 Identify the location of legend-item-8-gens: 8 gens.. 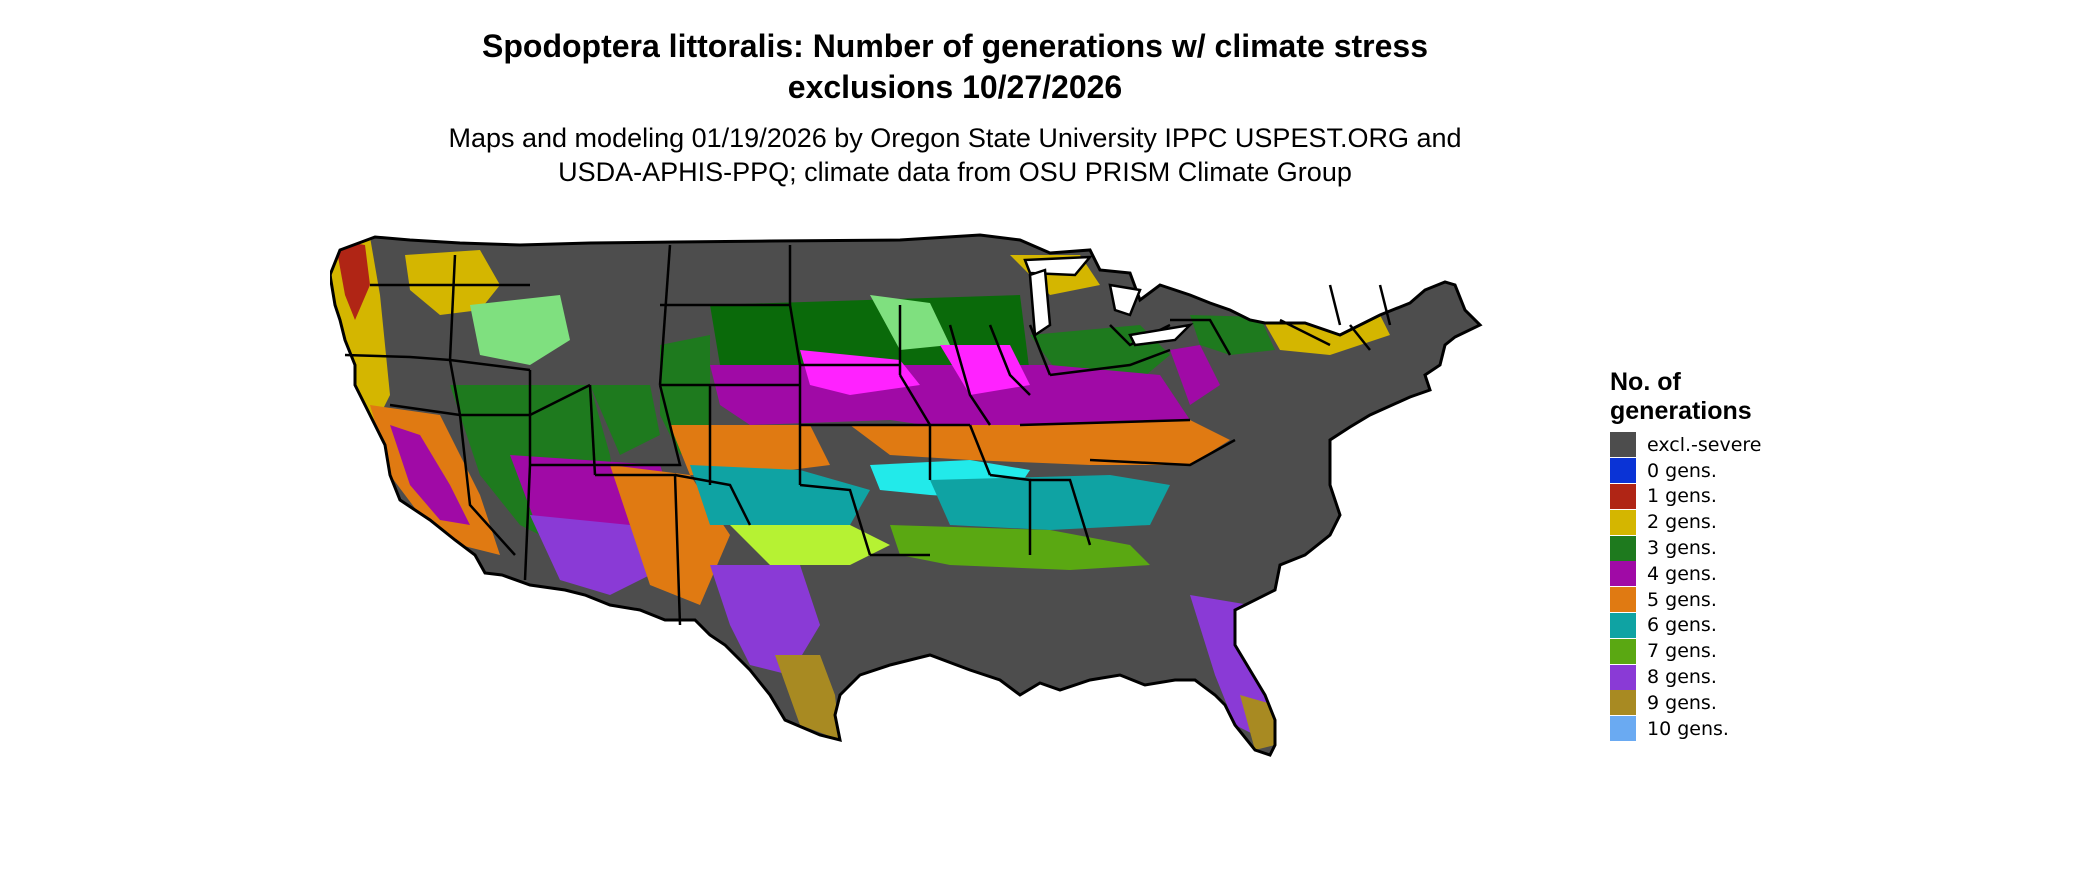
(1740, 677).